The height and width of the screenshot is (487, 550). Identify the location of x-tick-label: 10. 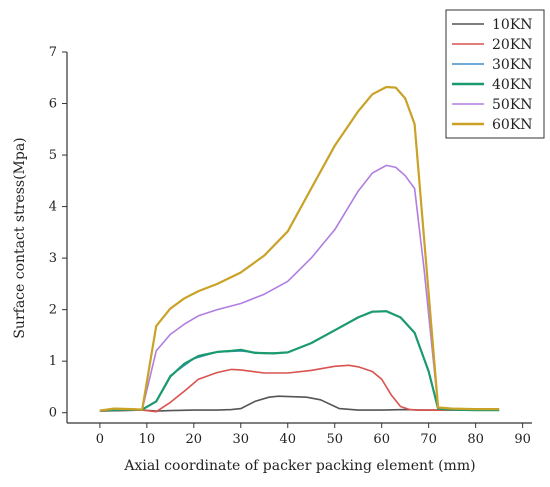
(147, 439).